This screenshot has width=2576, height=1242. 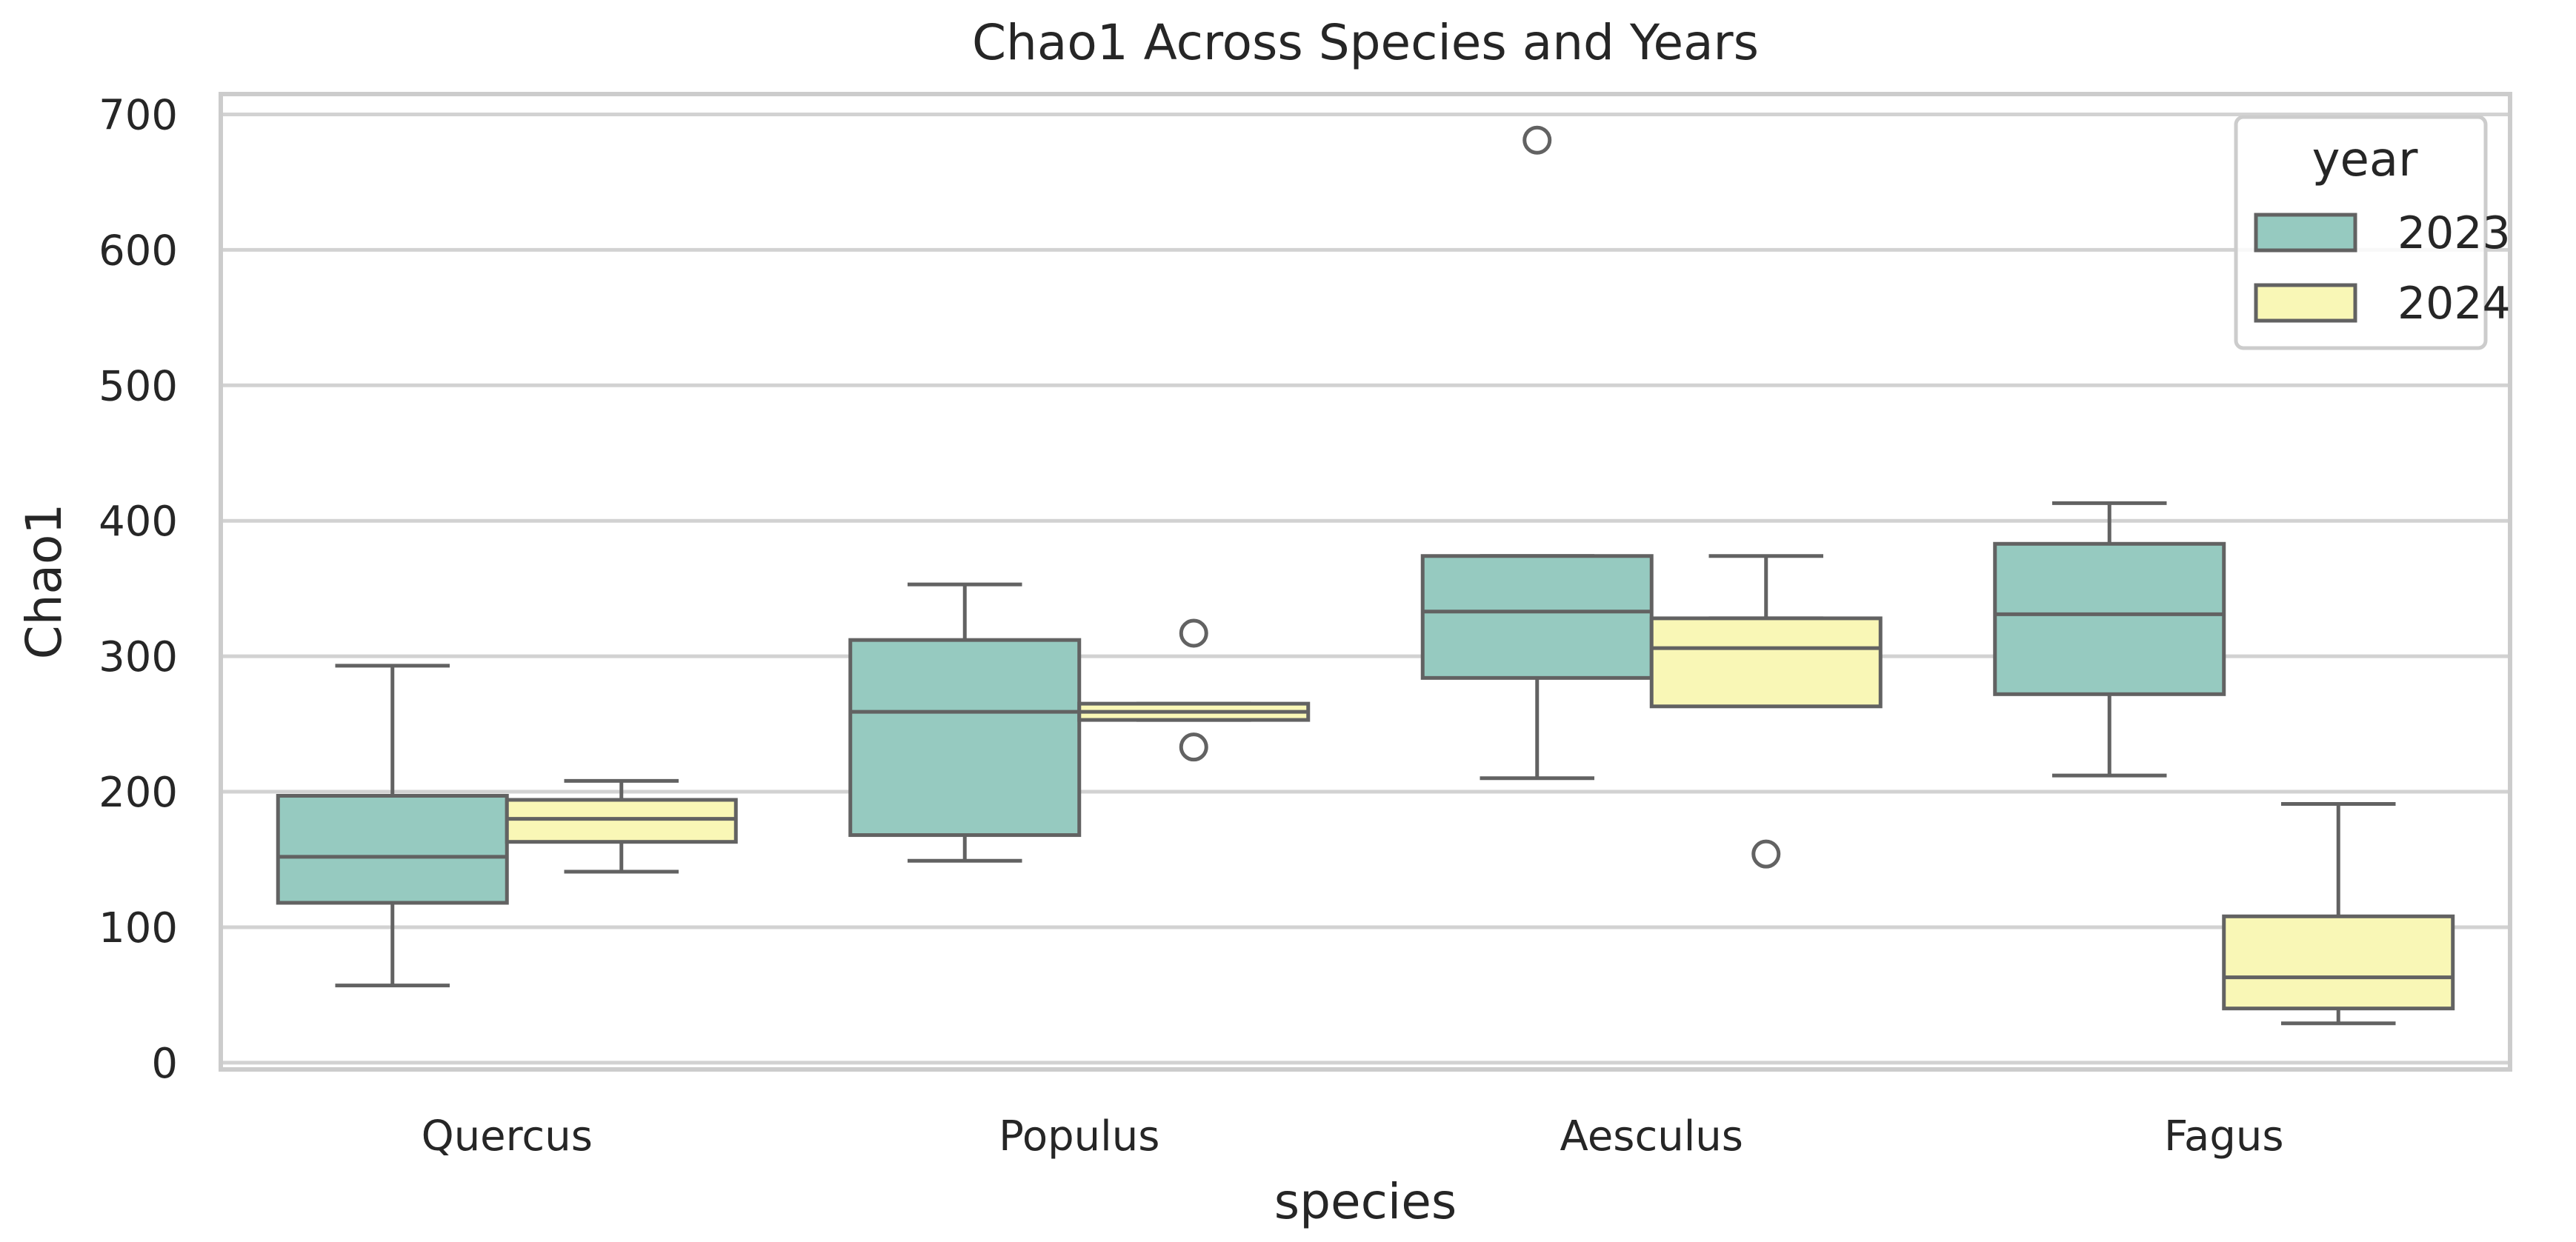 What do you see at coordinates (2305, 233) in the screenshot?
I see `legend-swatch-2023` at bounding box center [2305, 233].